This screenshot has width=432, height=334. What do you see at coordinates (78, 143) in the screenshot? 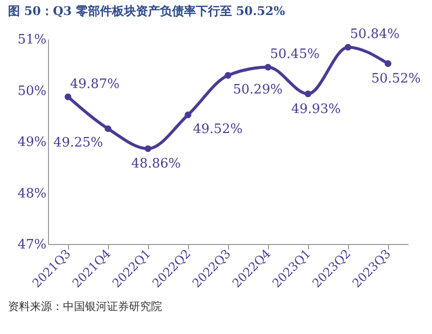
I see `data-label: 49.25%` at bounding box center [78, 143].